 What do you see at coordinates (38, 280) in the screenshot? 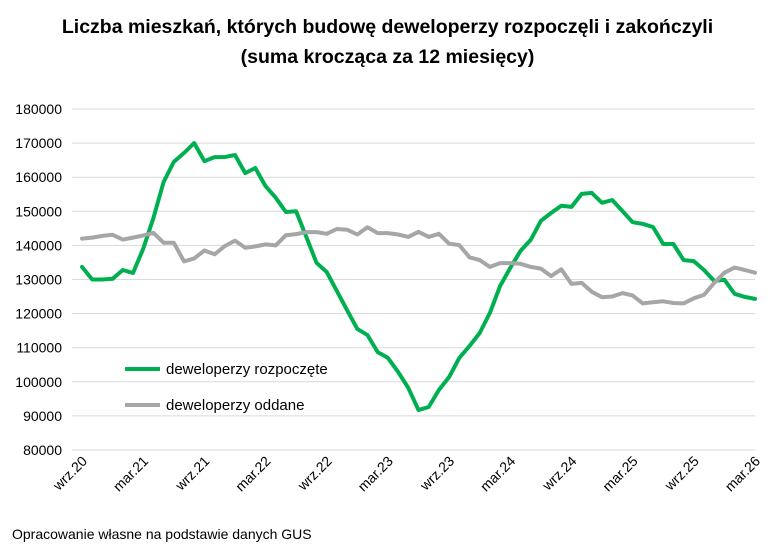
I see `y-tick-label: 130000` at bounding box center [38, 280].